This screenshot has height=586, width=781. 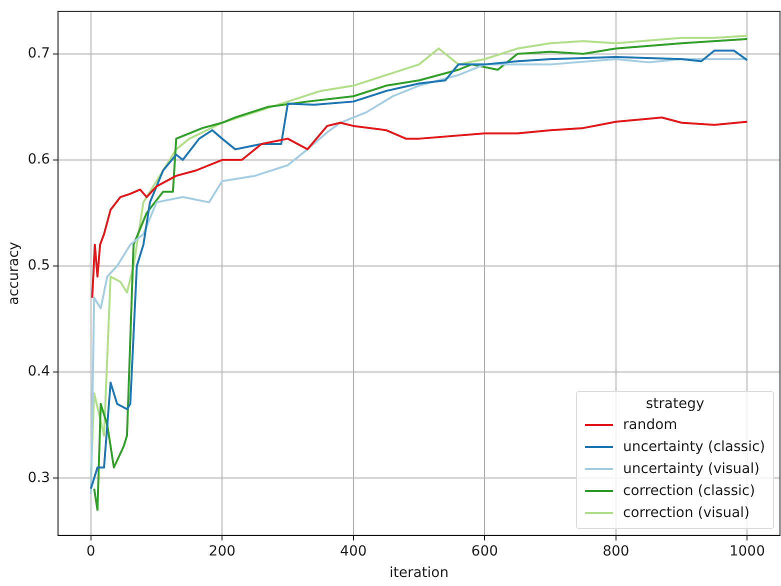 What do you see at coordinates (686, 513) in the screenshot?
I see `legend-label: correction (visual)` at bounding box center [686, 513].